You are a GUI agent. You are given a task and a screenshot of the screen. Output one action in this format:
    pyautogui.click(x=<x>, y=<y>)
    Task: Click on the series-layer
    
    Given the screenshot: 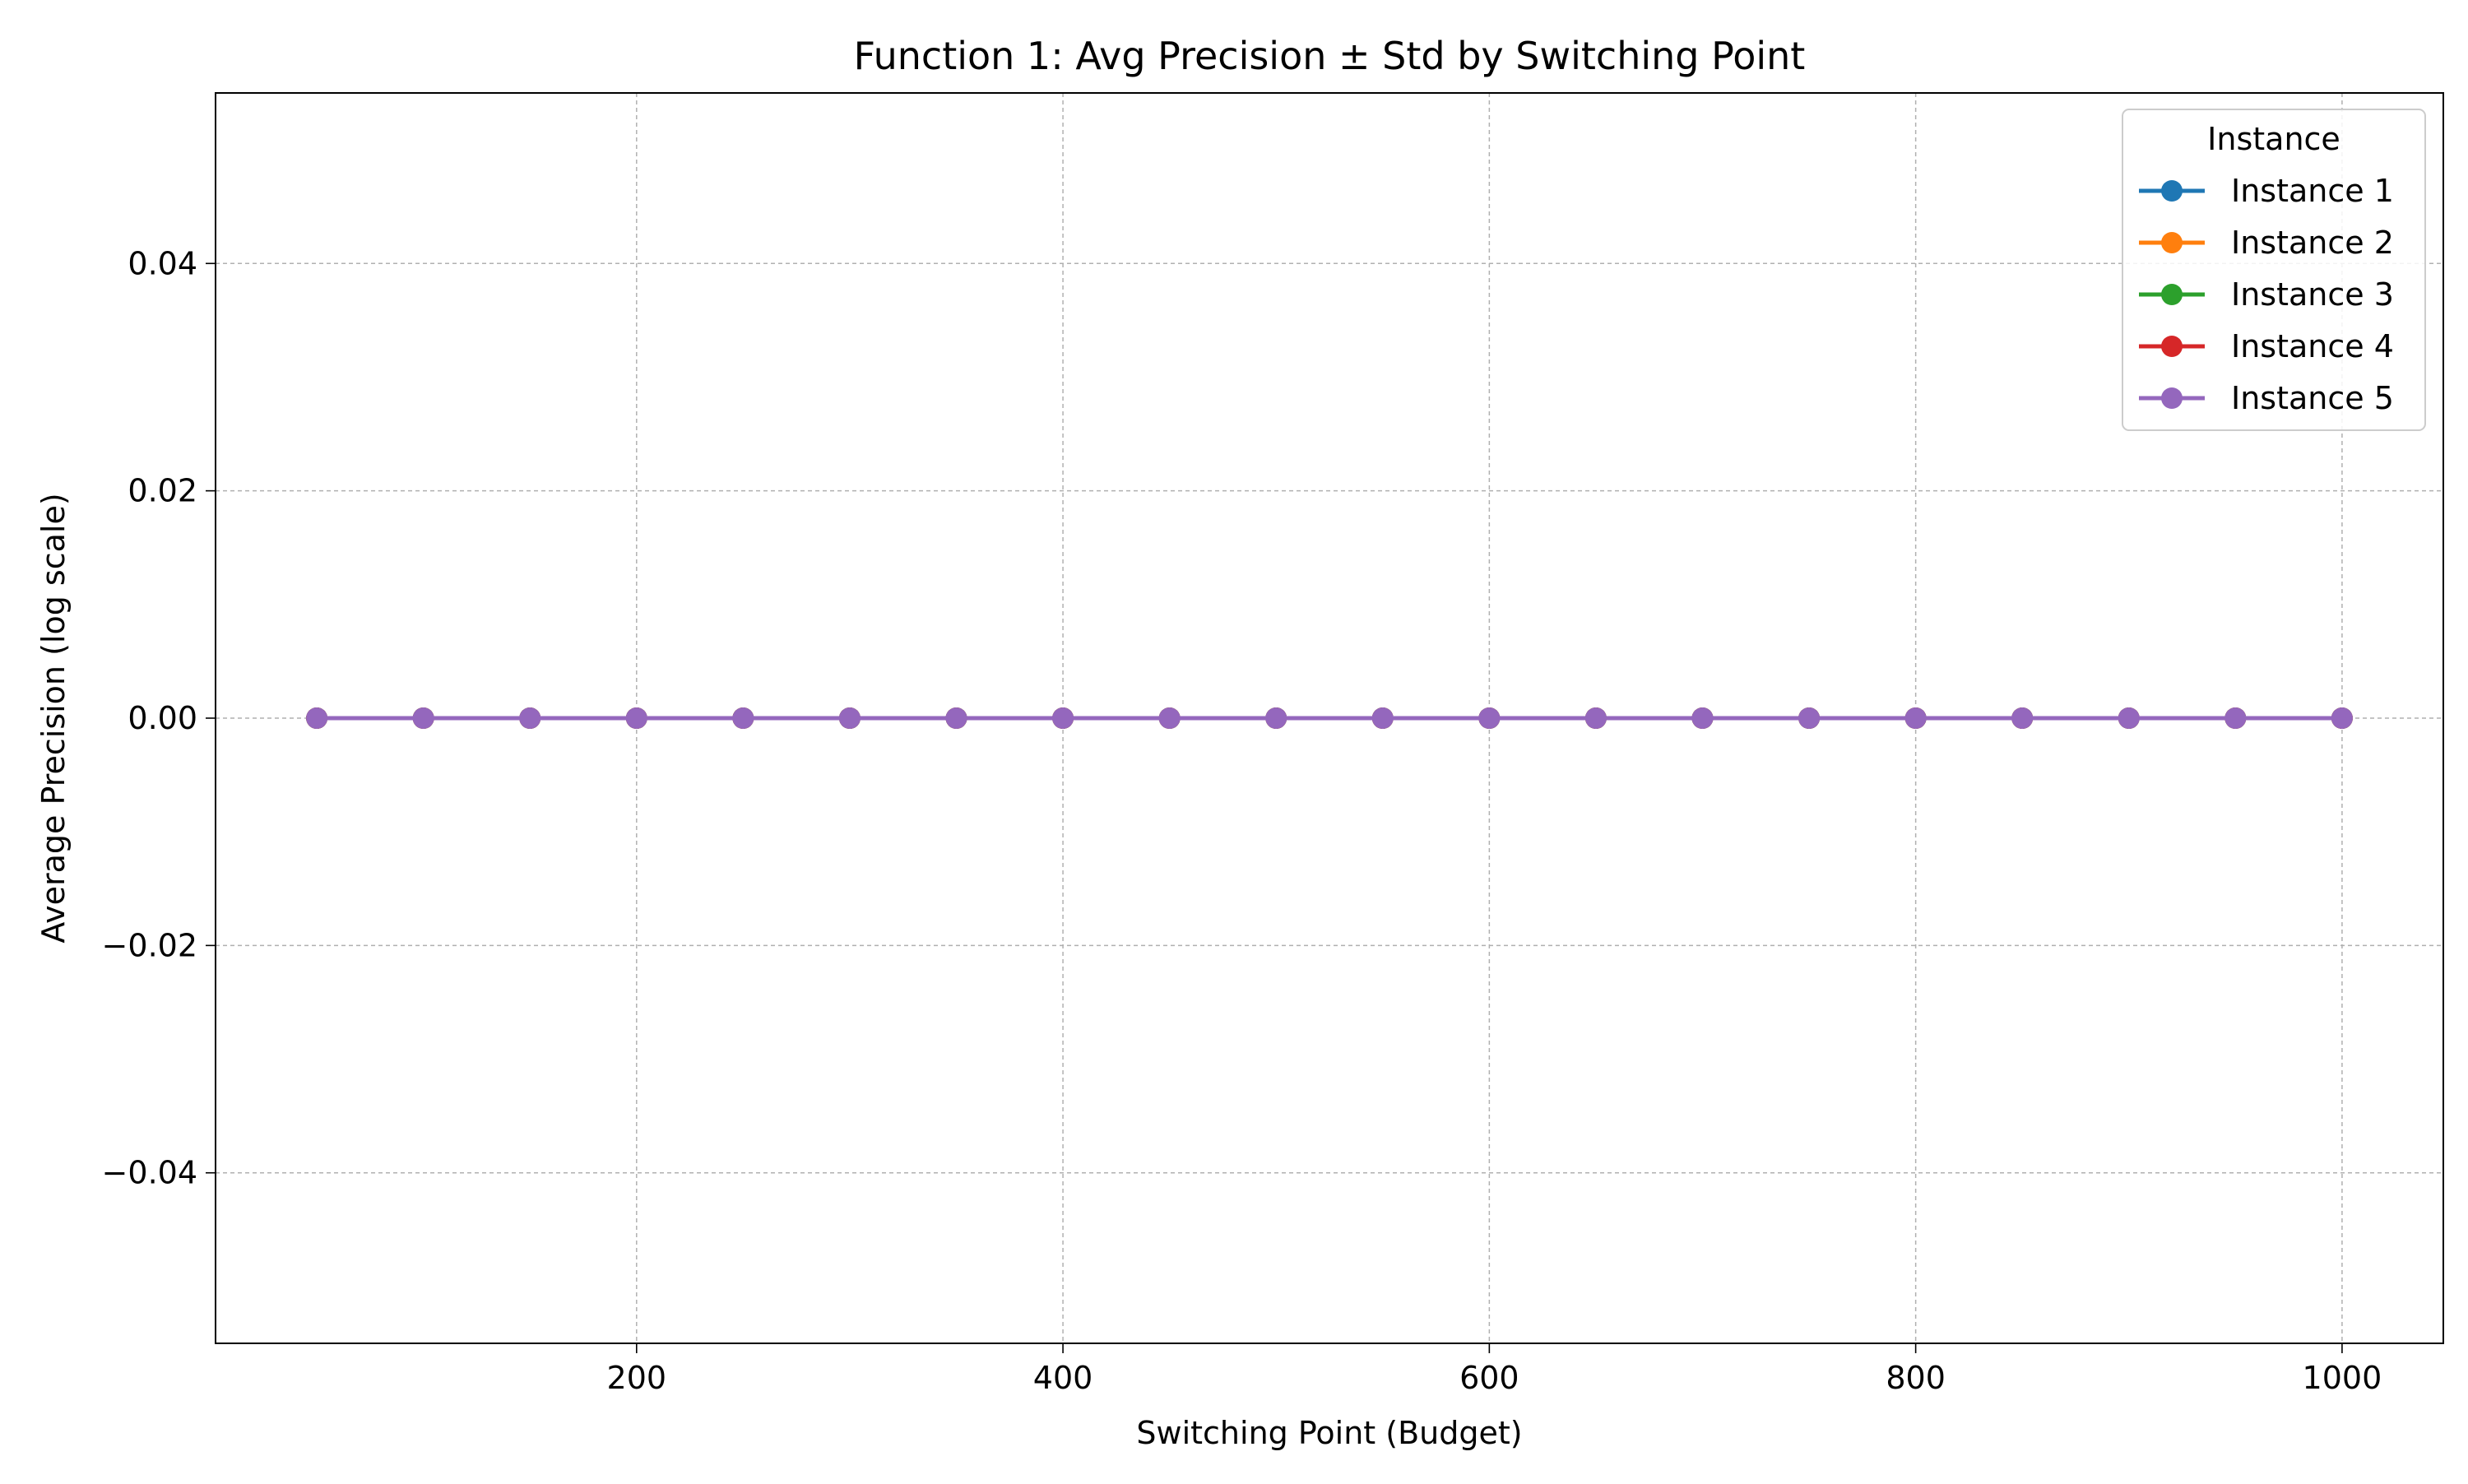 What is the action you would take?
    pyautogui.click(x=1329, y=718)
    